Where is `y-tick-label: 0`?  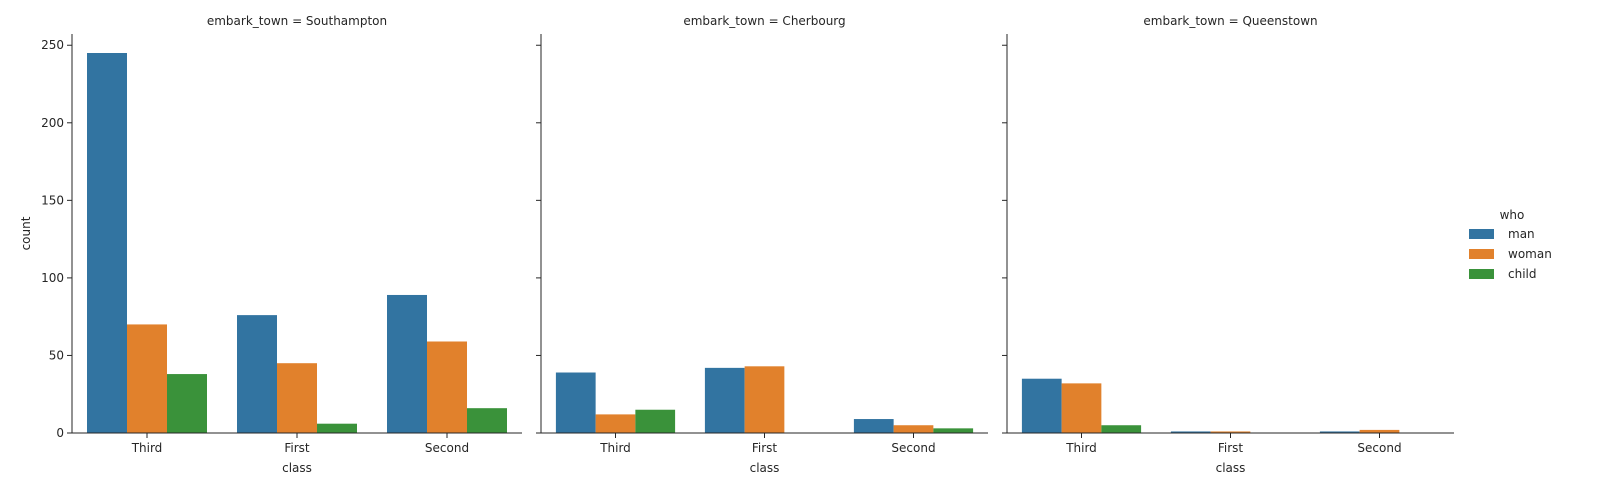
y-tick-label: 0 is located at coordinates (60, 433).